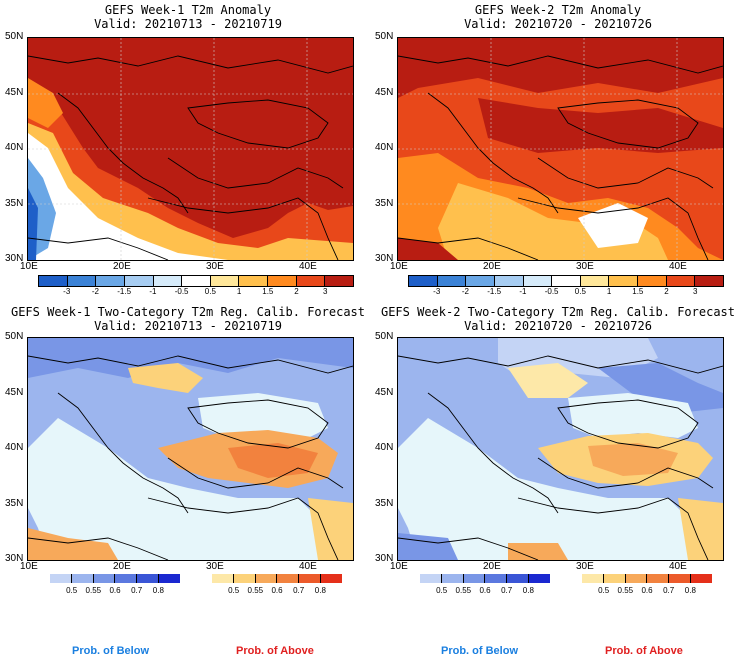 This screenshot has width=740, height=662. Describe the element at coordinates (465, 291) in the screenshot. I see `anomaly-colorbar-tick-label: -2` at that location.